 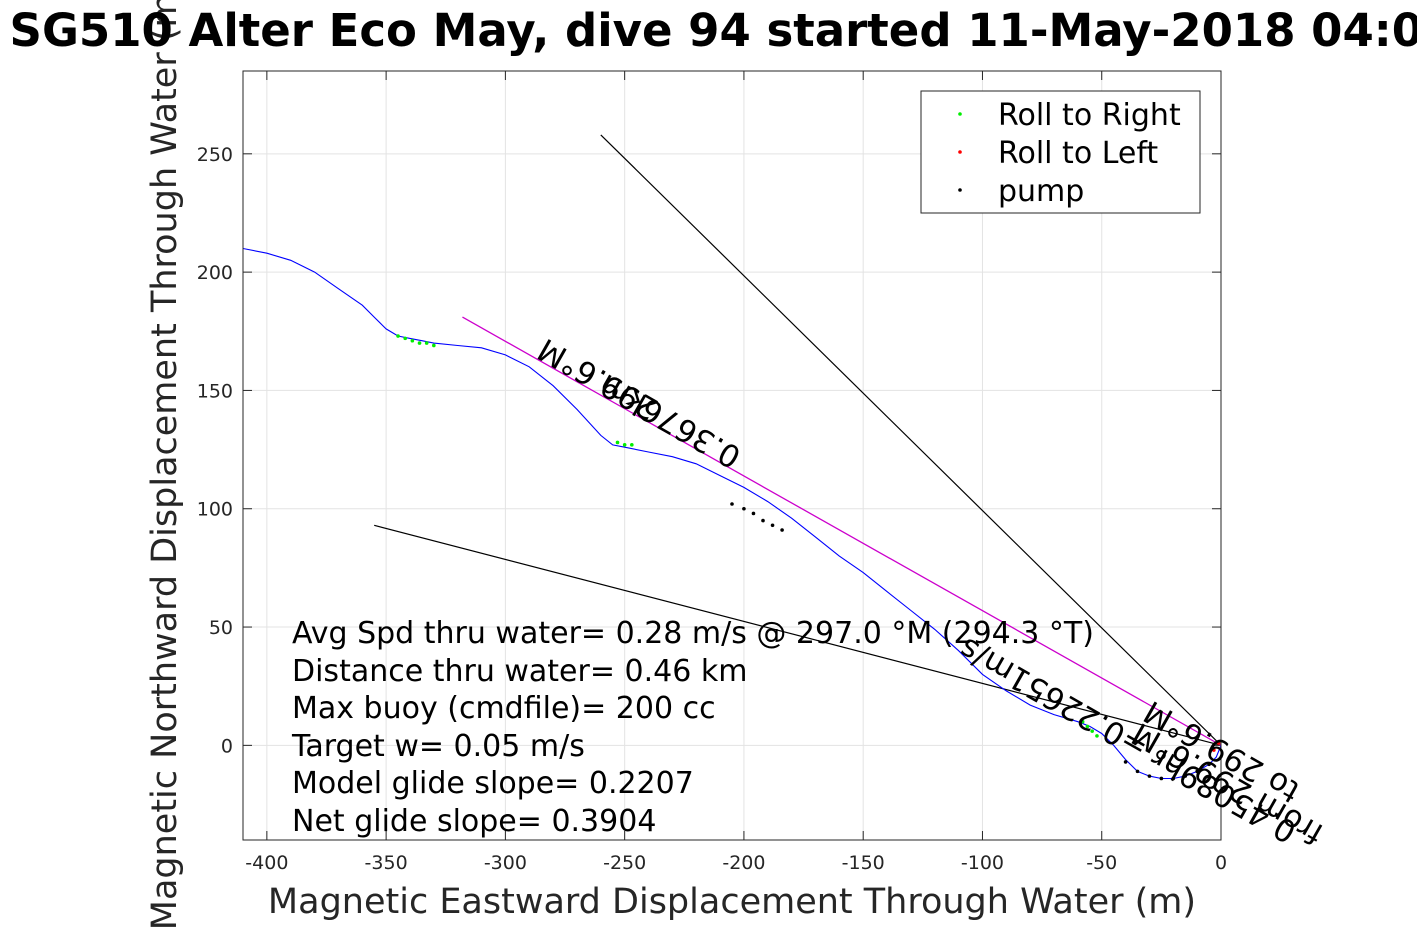 I want to click on legend-marker-pump, so click(x=960, y=190).